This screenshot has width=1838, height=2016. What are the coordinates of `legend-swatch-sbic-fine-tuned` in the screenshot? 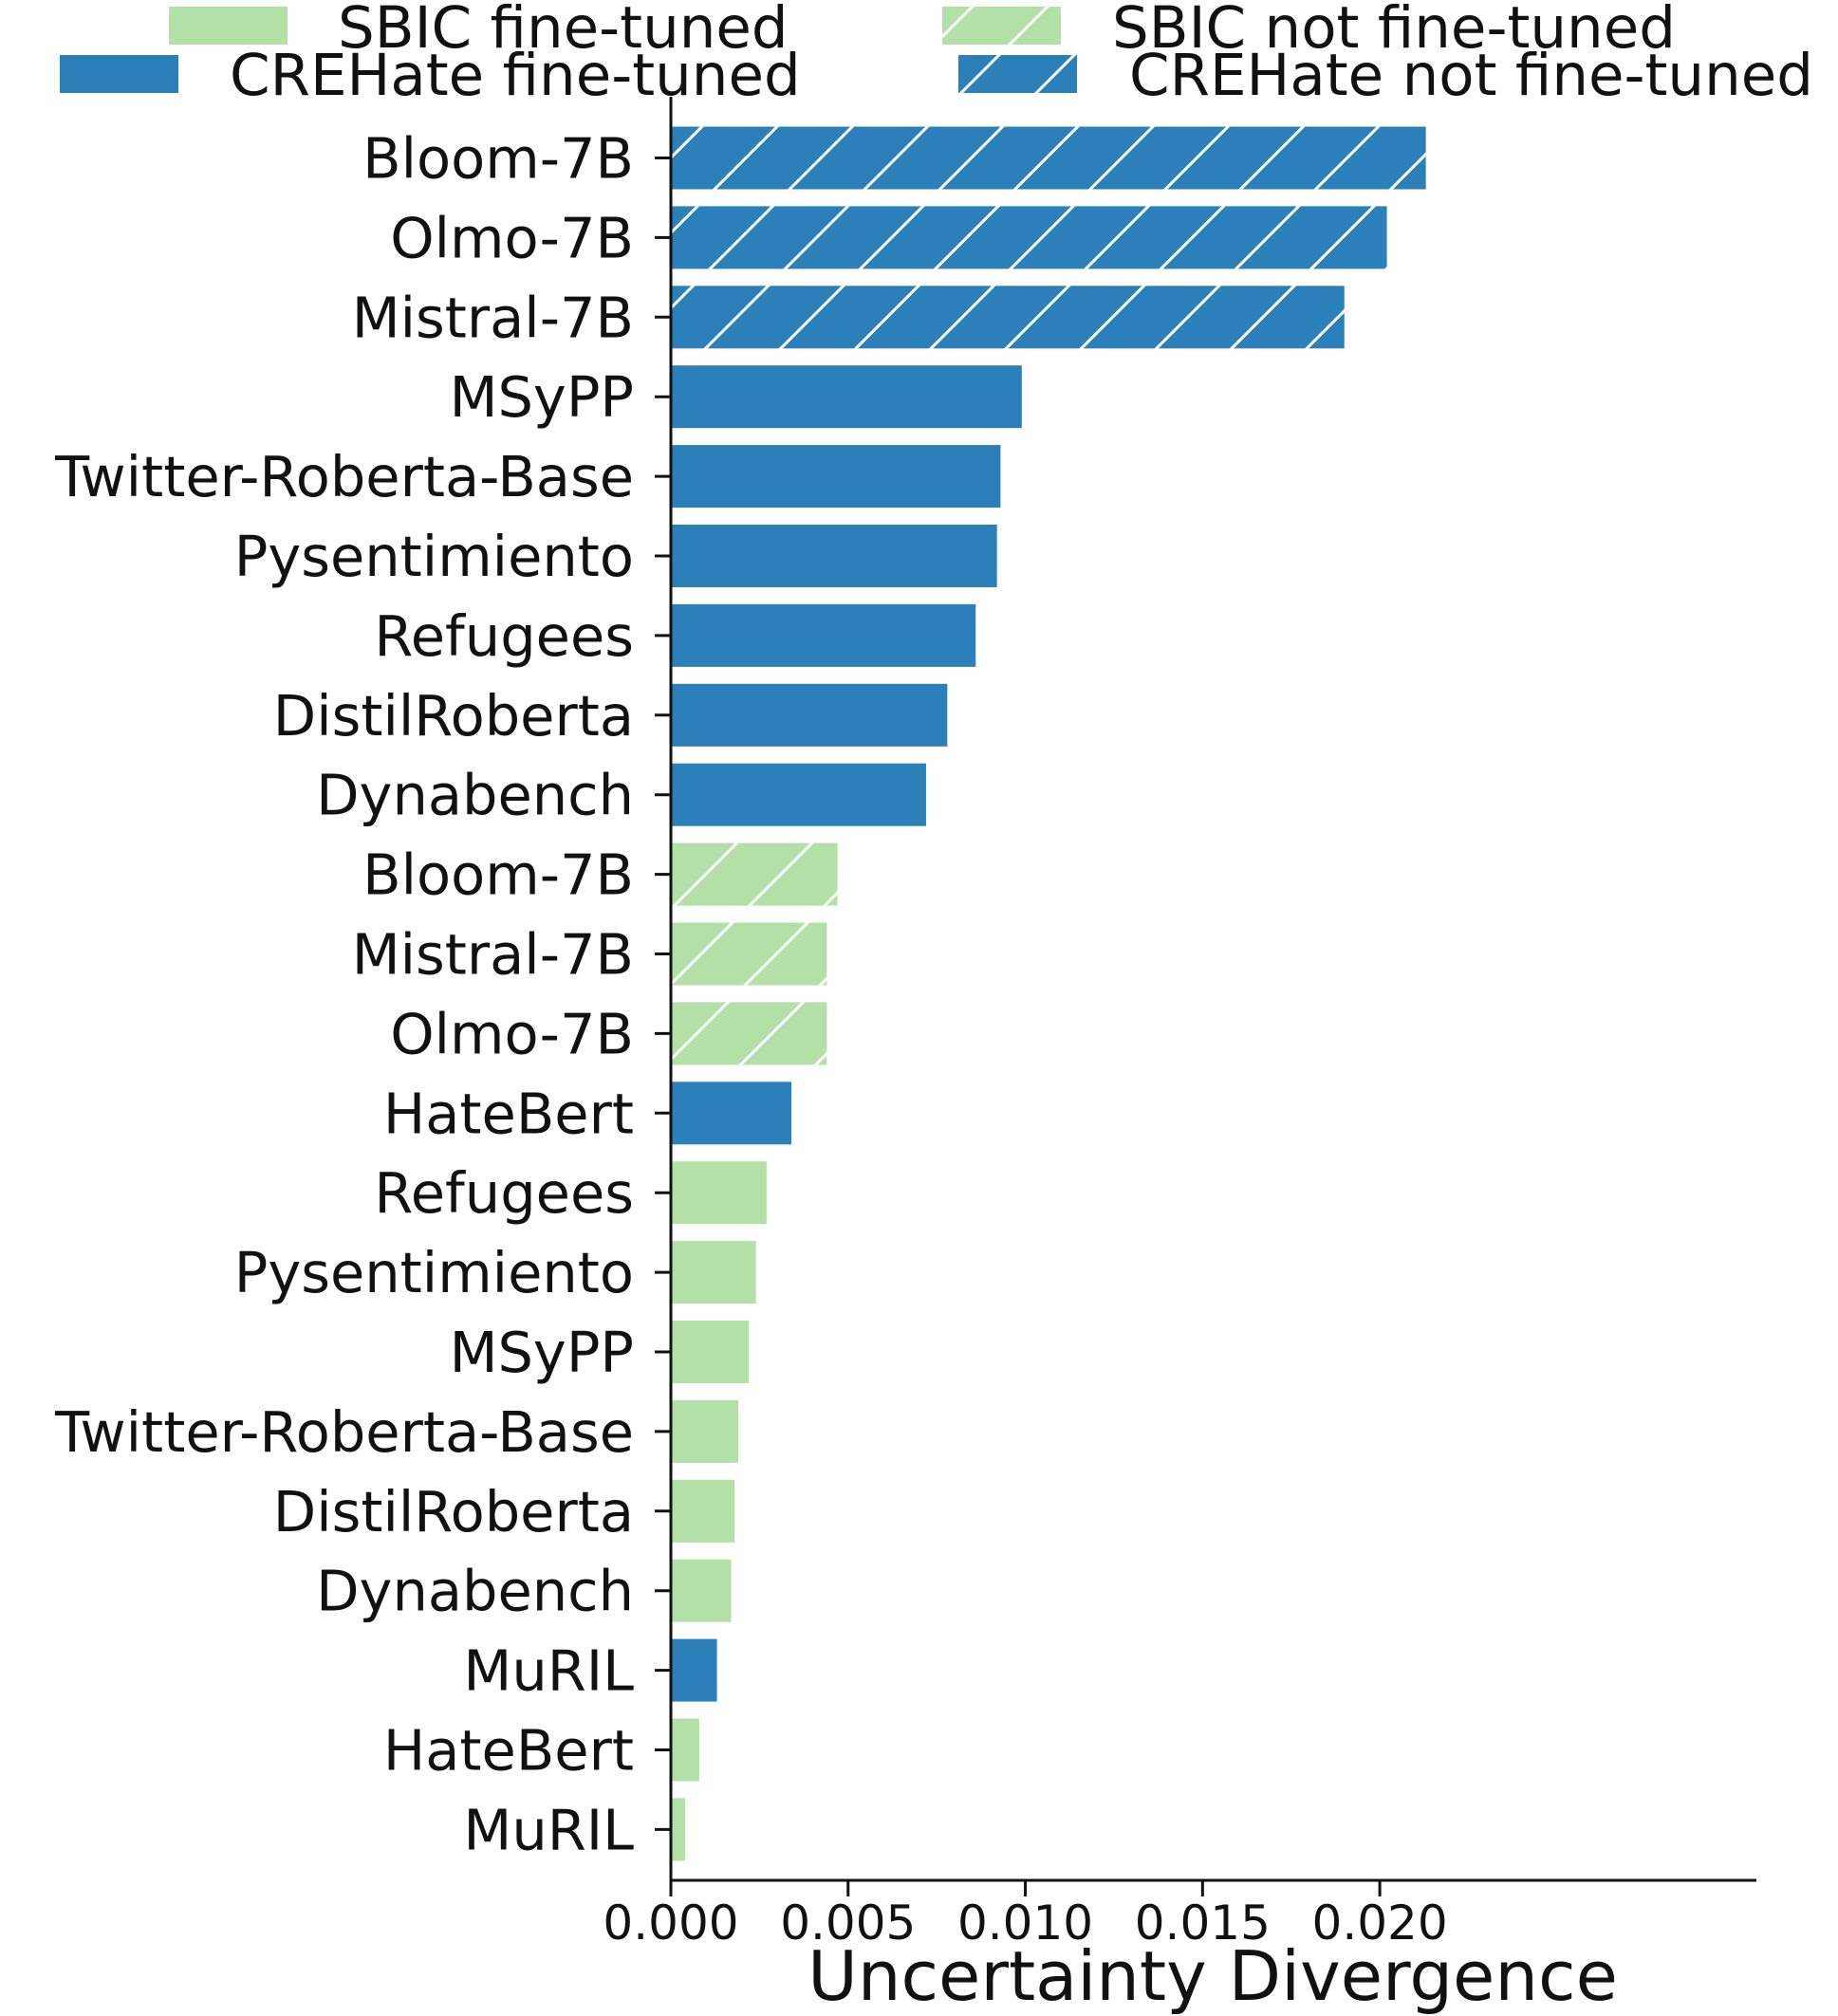 It's located at (229, 26).